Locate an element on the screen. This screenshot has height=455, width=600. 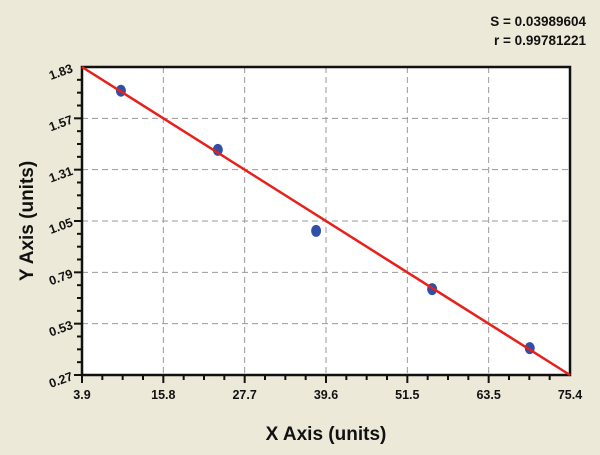
y-tick-label: 1.31 is located at coordinates (61, 174).